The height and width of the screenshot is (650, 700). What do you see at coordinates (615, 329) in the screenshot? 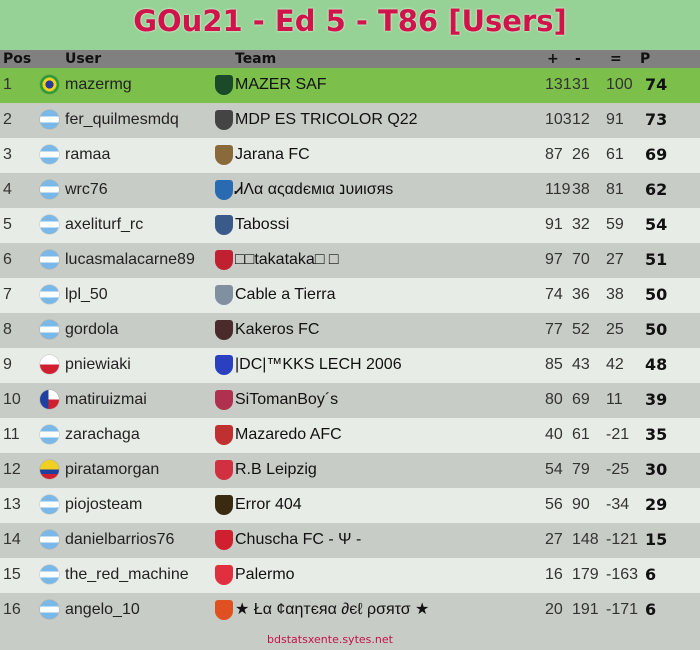
I see `goal-difference: 25` at bounding box center [615, 329].